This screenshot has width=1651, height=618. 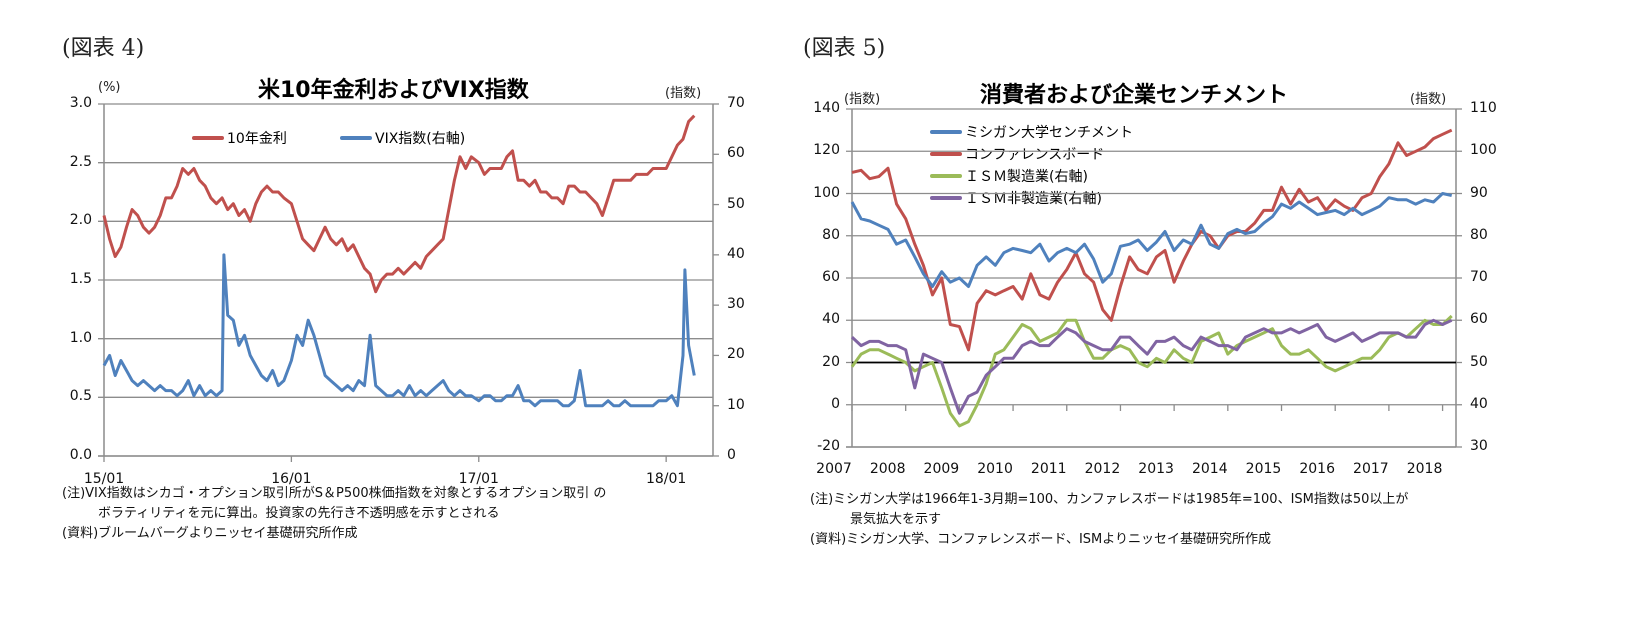 What do you see at coordinates (1049, 133) in the screenshot?
I see `legend-label-michigan: ミシガン大学センチメント` at bounding box center [1049, 133].